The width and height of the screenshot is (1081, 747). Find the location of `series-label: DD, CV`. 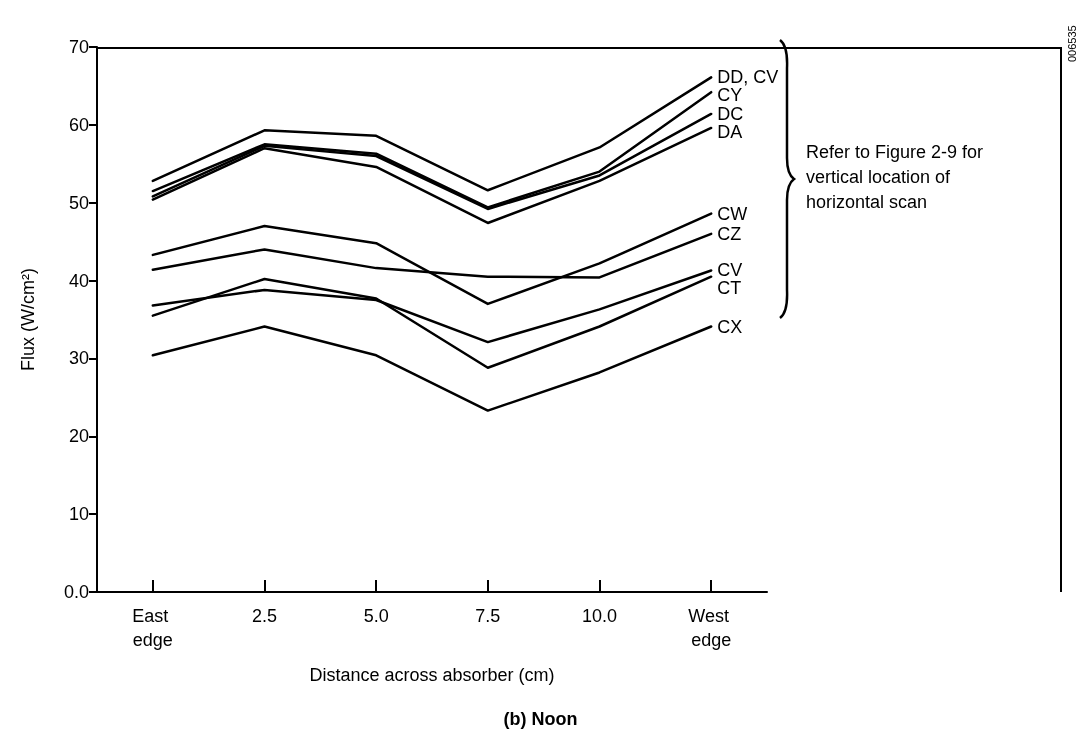

series-label: DD, CV is located at coordinates (748, 77).